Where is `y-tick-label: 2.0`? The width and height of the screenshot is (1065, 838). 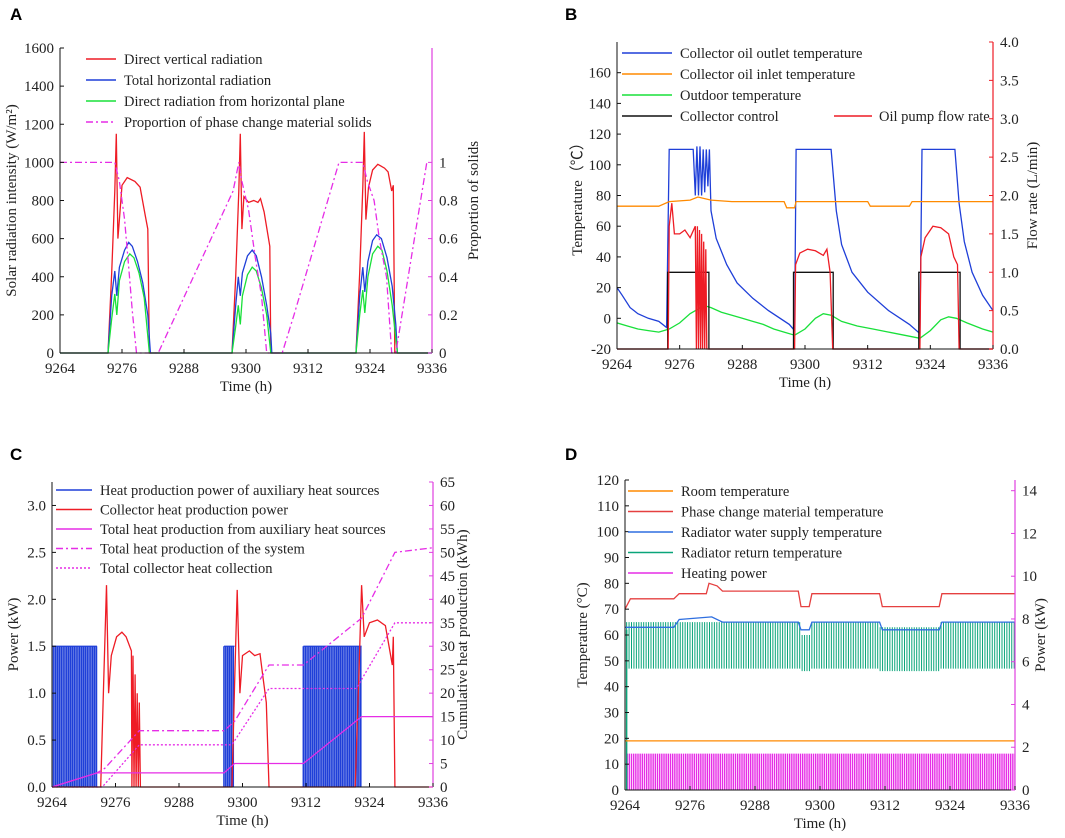
y-tick-label: 2.0 is located at coordinates (36, 600).